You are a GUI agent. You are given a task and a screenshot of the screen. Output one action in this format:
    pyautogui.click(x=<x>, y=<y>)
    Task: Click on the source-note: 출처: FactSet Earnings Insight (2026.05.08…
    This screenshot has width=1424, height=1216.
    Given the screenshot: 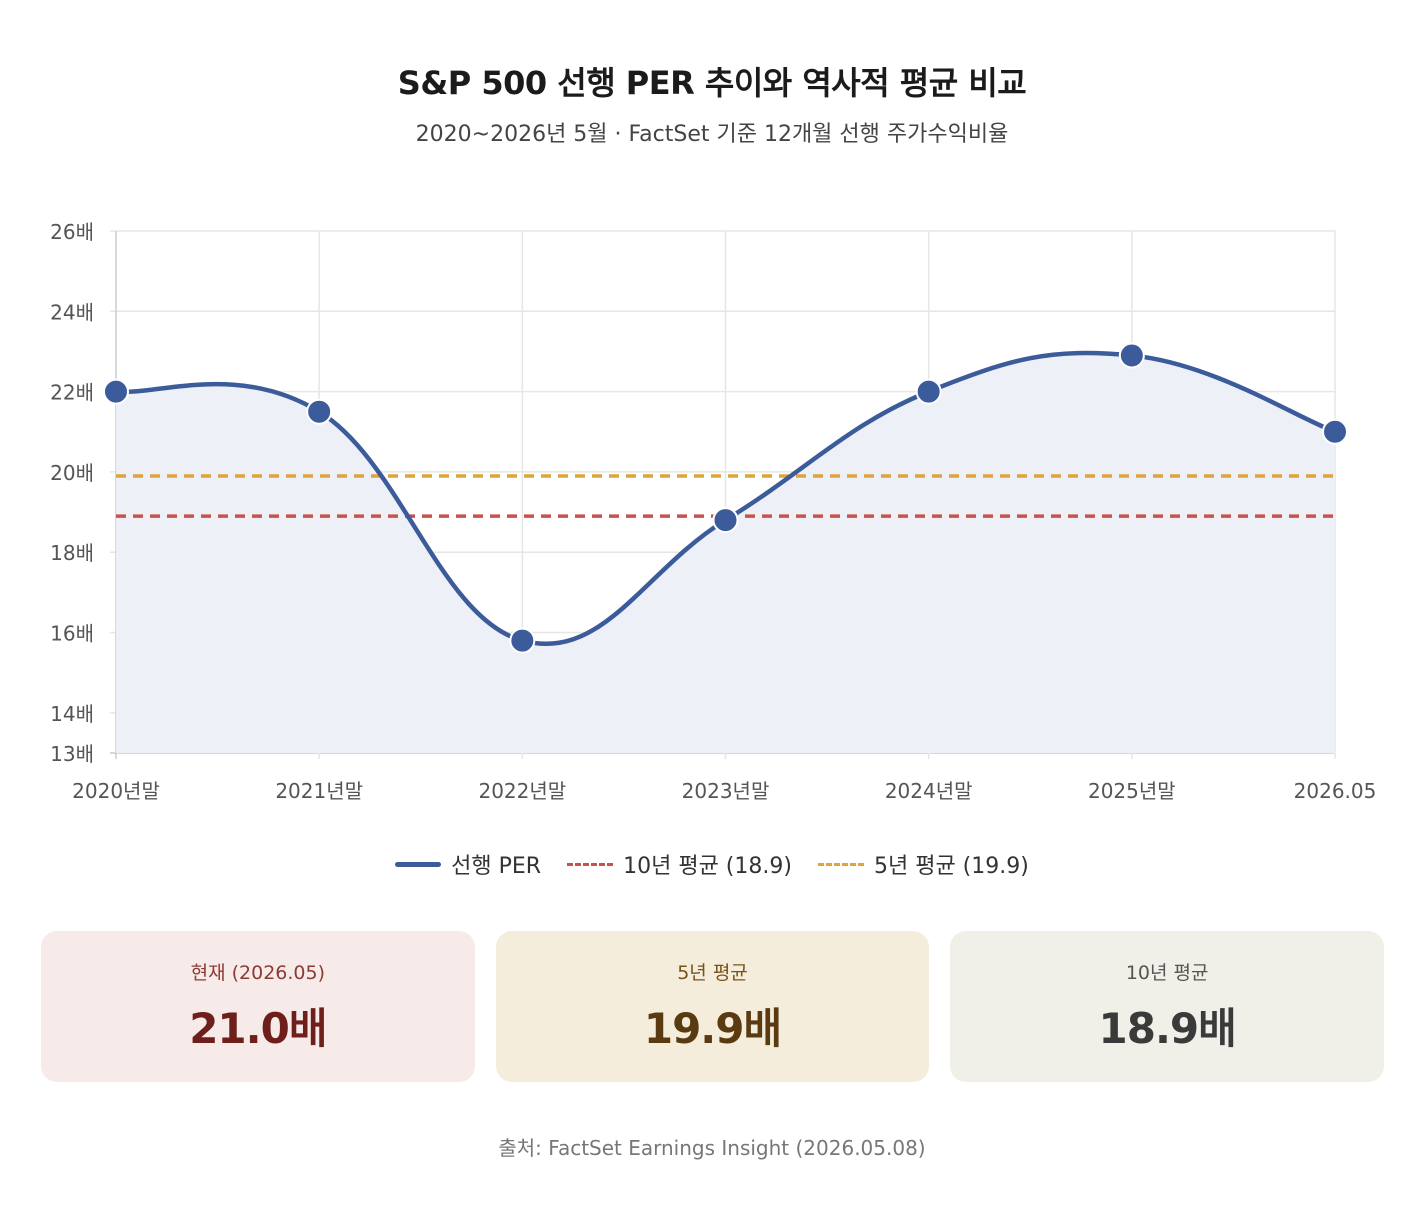 What is the action you would take?
    pyautogui.click(x=712, y=1148)
    